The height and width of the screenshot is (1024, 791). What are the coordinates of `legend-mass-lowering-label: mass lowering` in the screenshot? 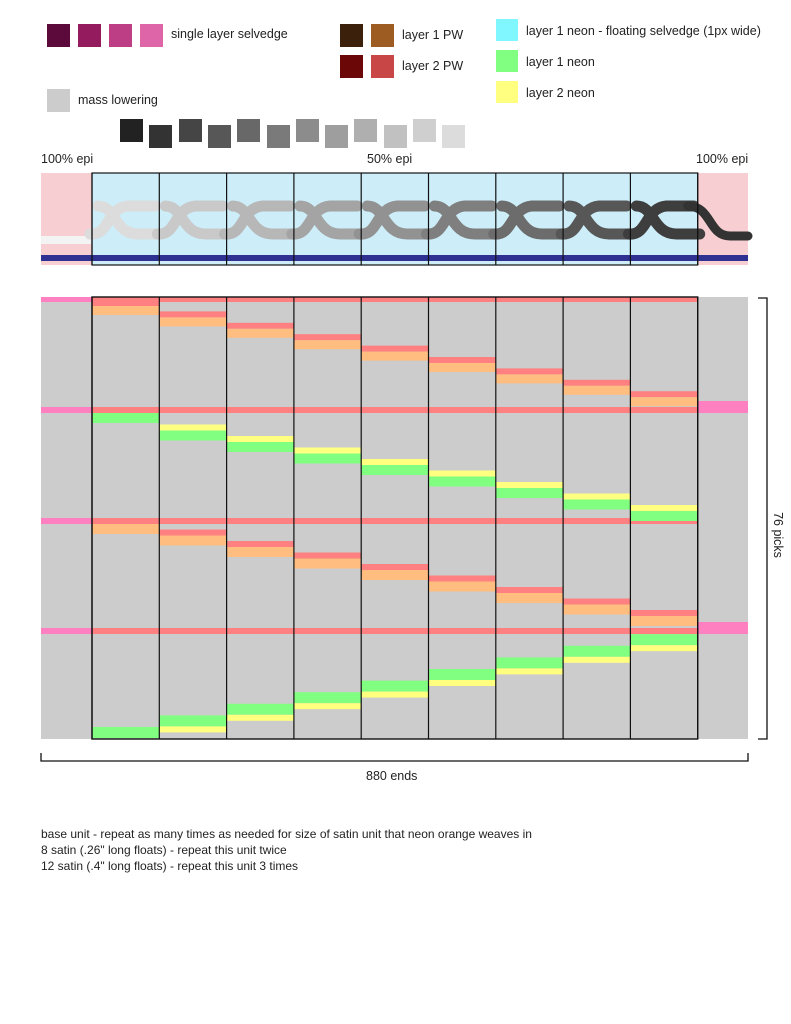 It's located at (118, 100).